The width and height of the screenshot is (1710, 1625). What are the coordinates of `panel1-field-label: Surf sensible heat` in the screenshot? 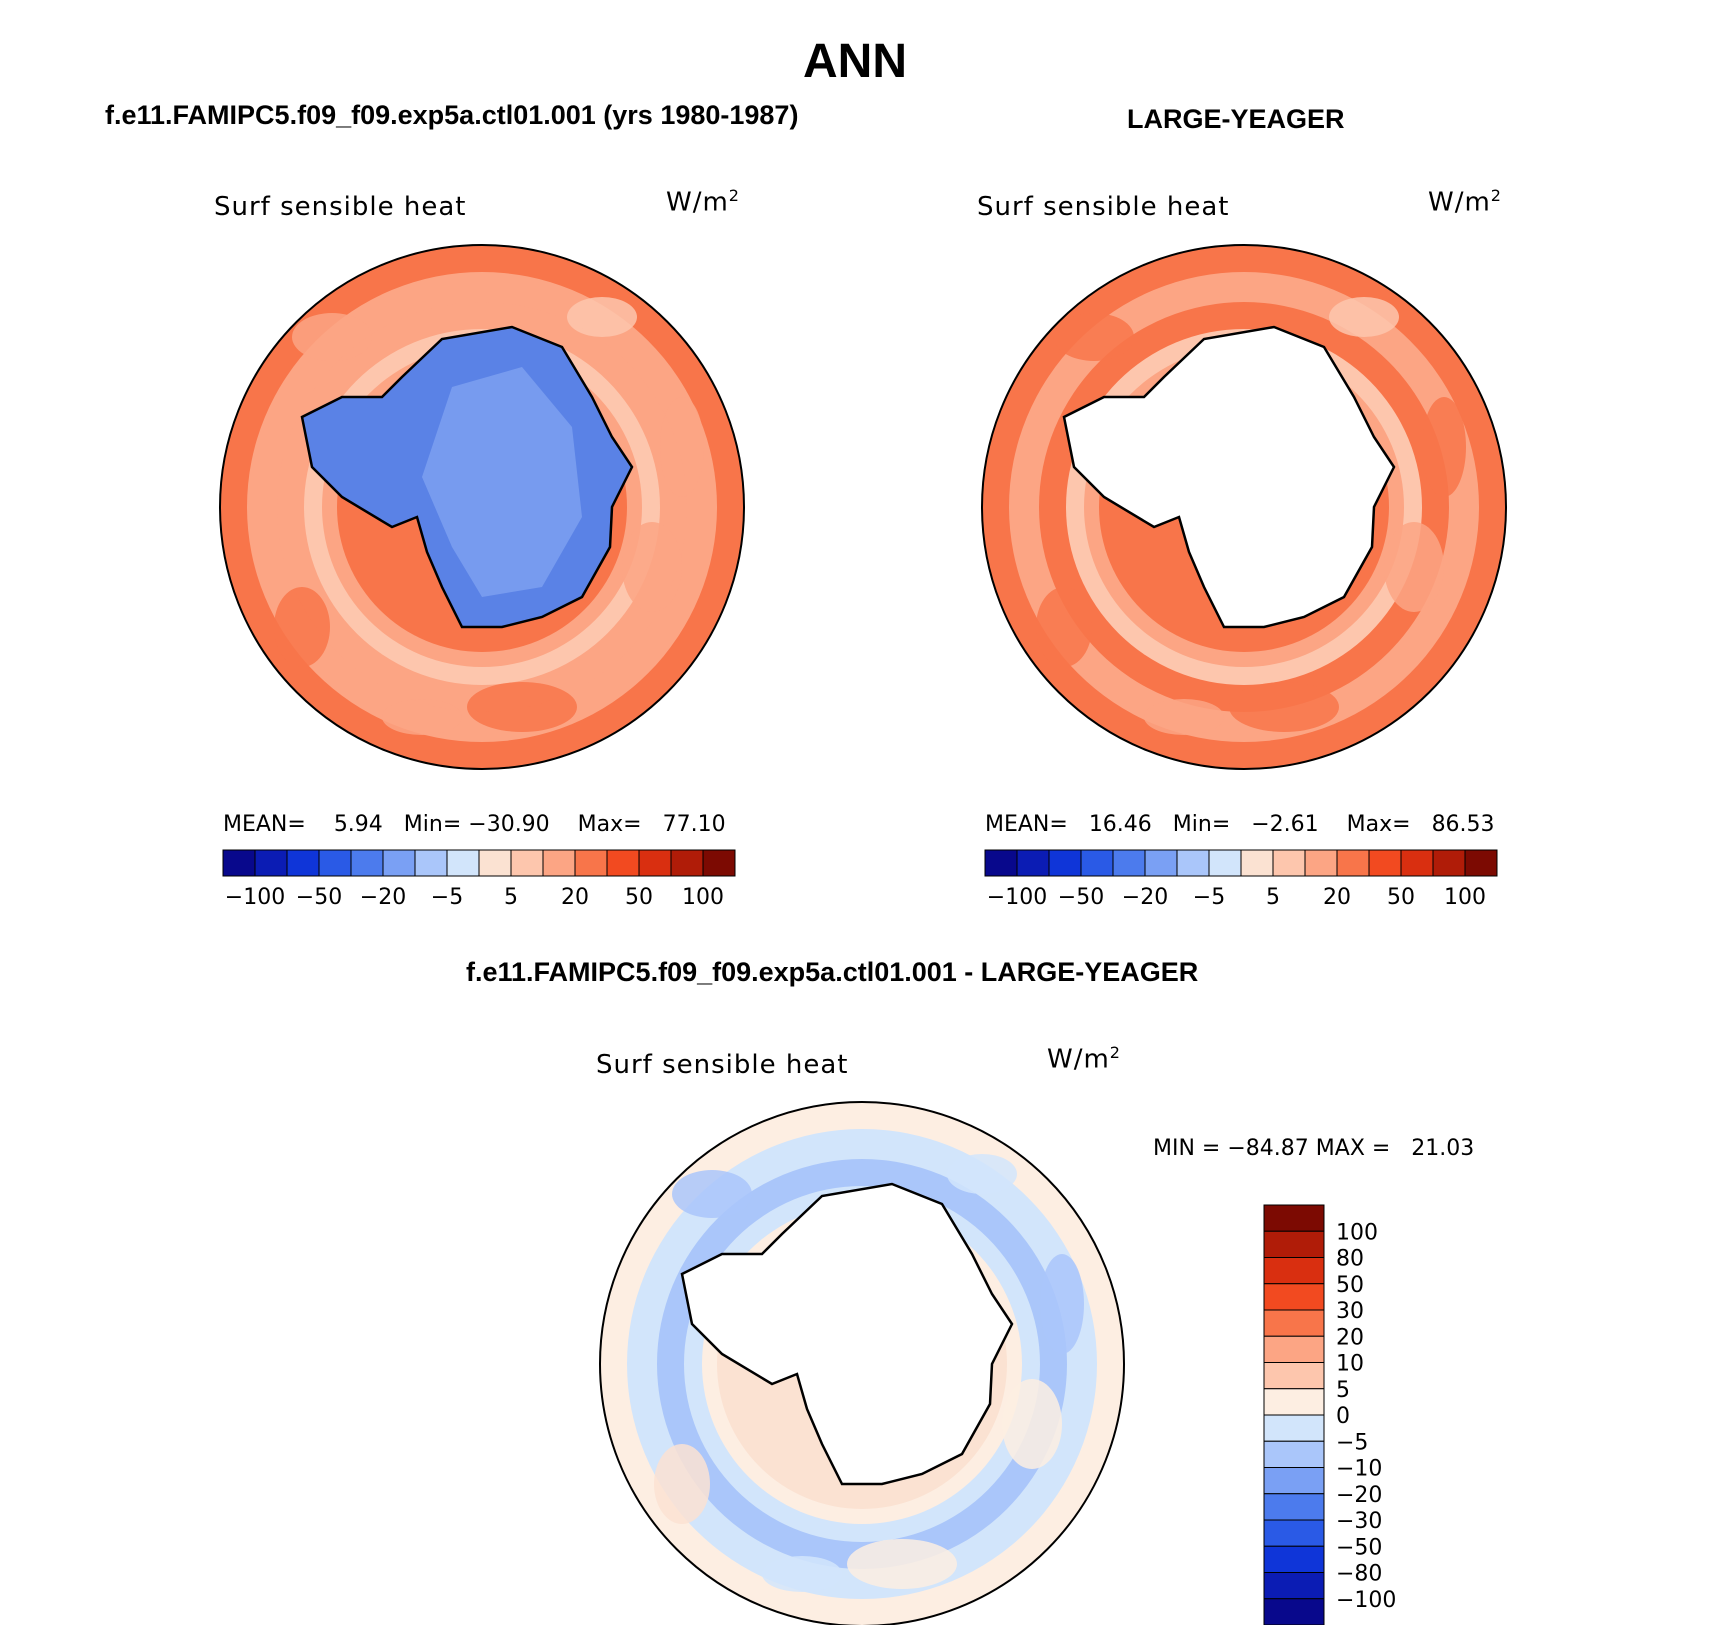 It's located at (340, 207).